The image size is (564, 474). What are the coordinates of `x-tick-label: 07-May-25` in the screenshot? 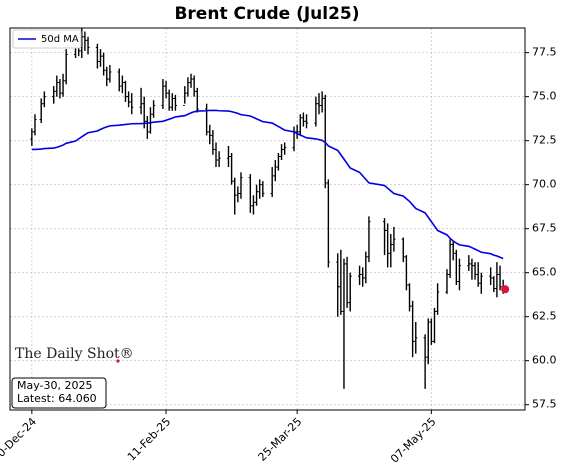 It's located at (413, 440).